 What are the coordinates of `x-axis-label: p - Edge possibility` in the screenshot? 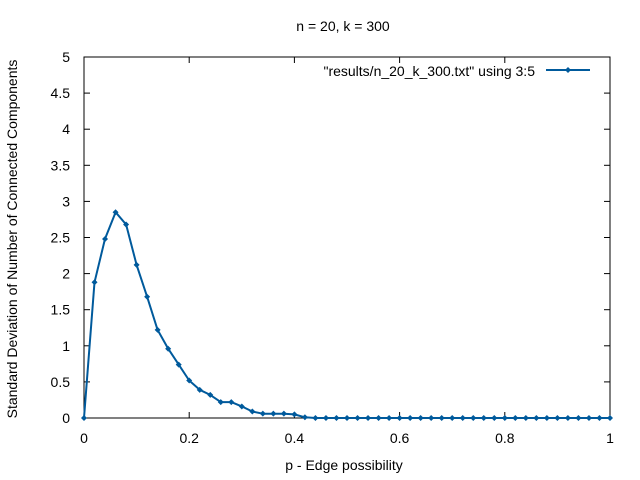 It's located at (344, 465).